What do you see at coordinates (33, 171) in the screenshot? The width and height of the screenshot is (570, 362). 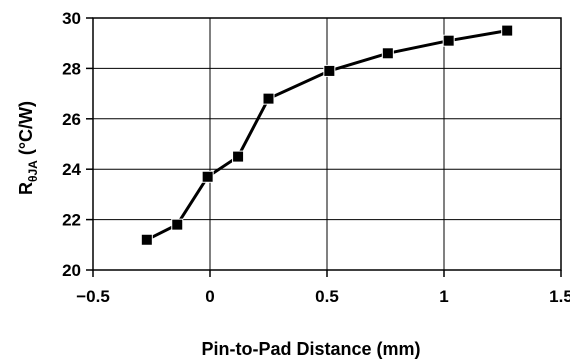 I see `y-axis-label-subscript: θJA` at bounding box center [33, 171].